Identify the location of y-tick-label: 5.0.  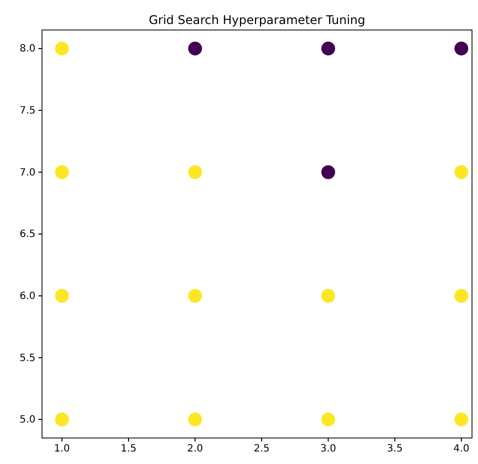
(28, 420).